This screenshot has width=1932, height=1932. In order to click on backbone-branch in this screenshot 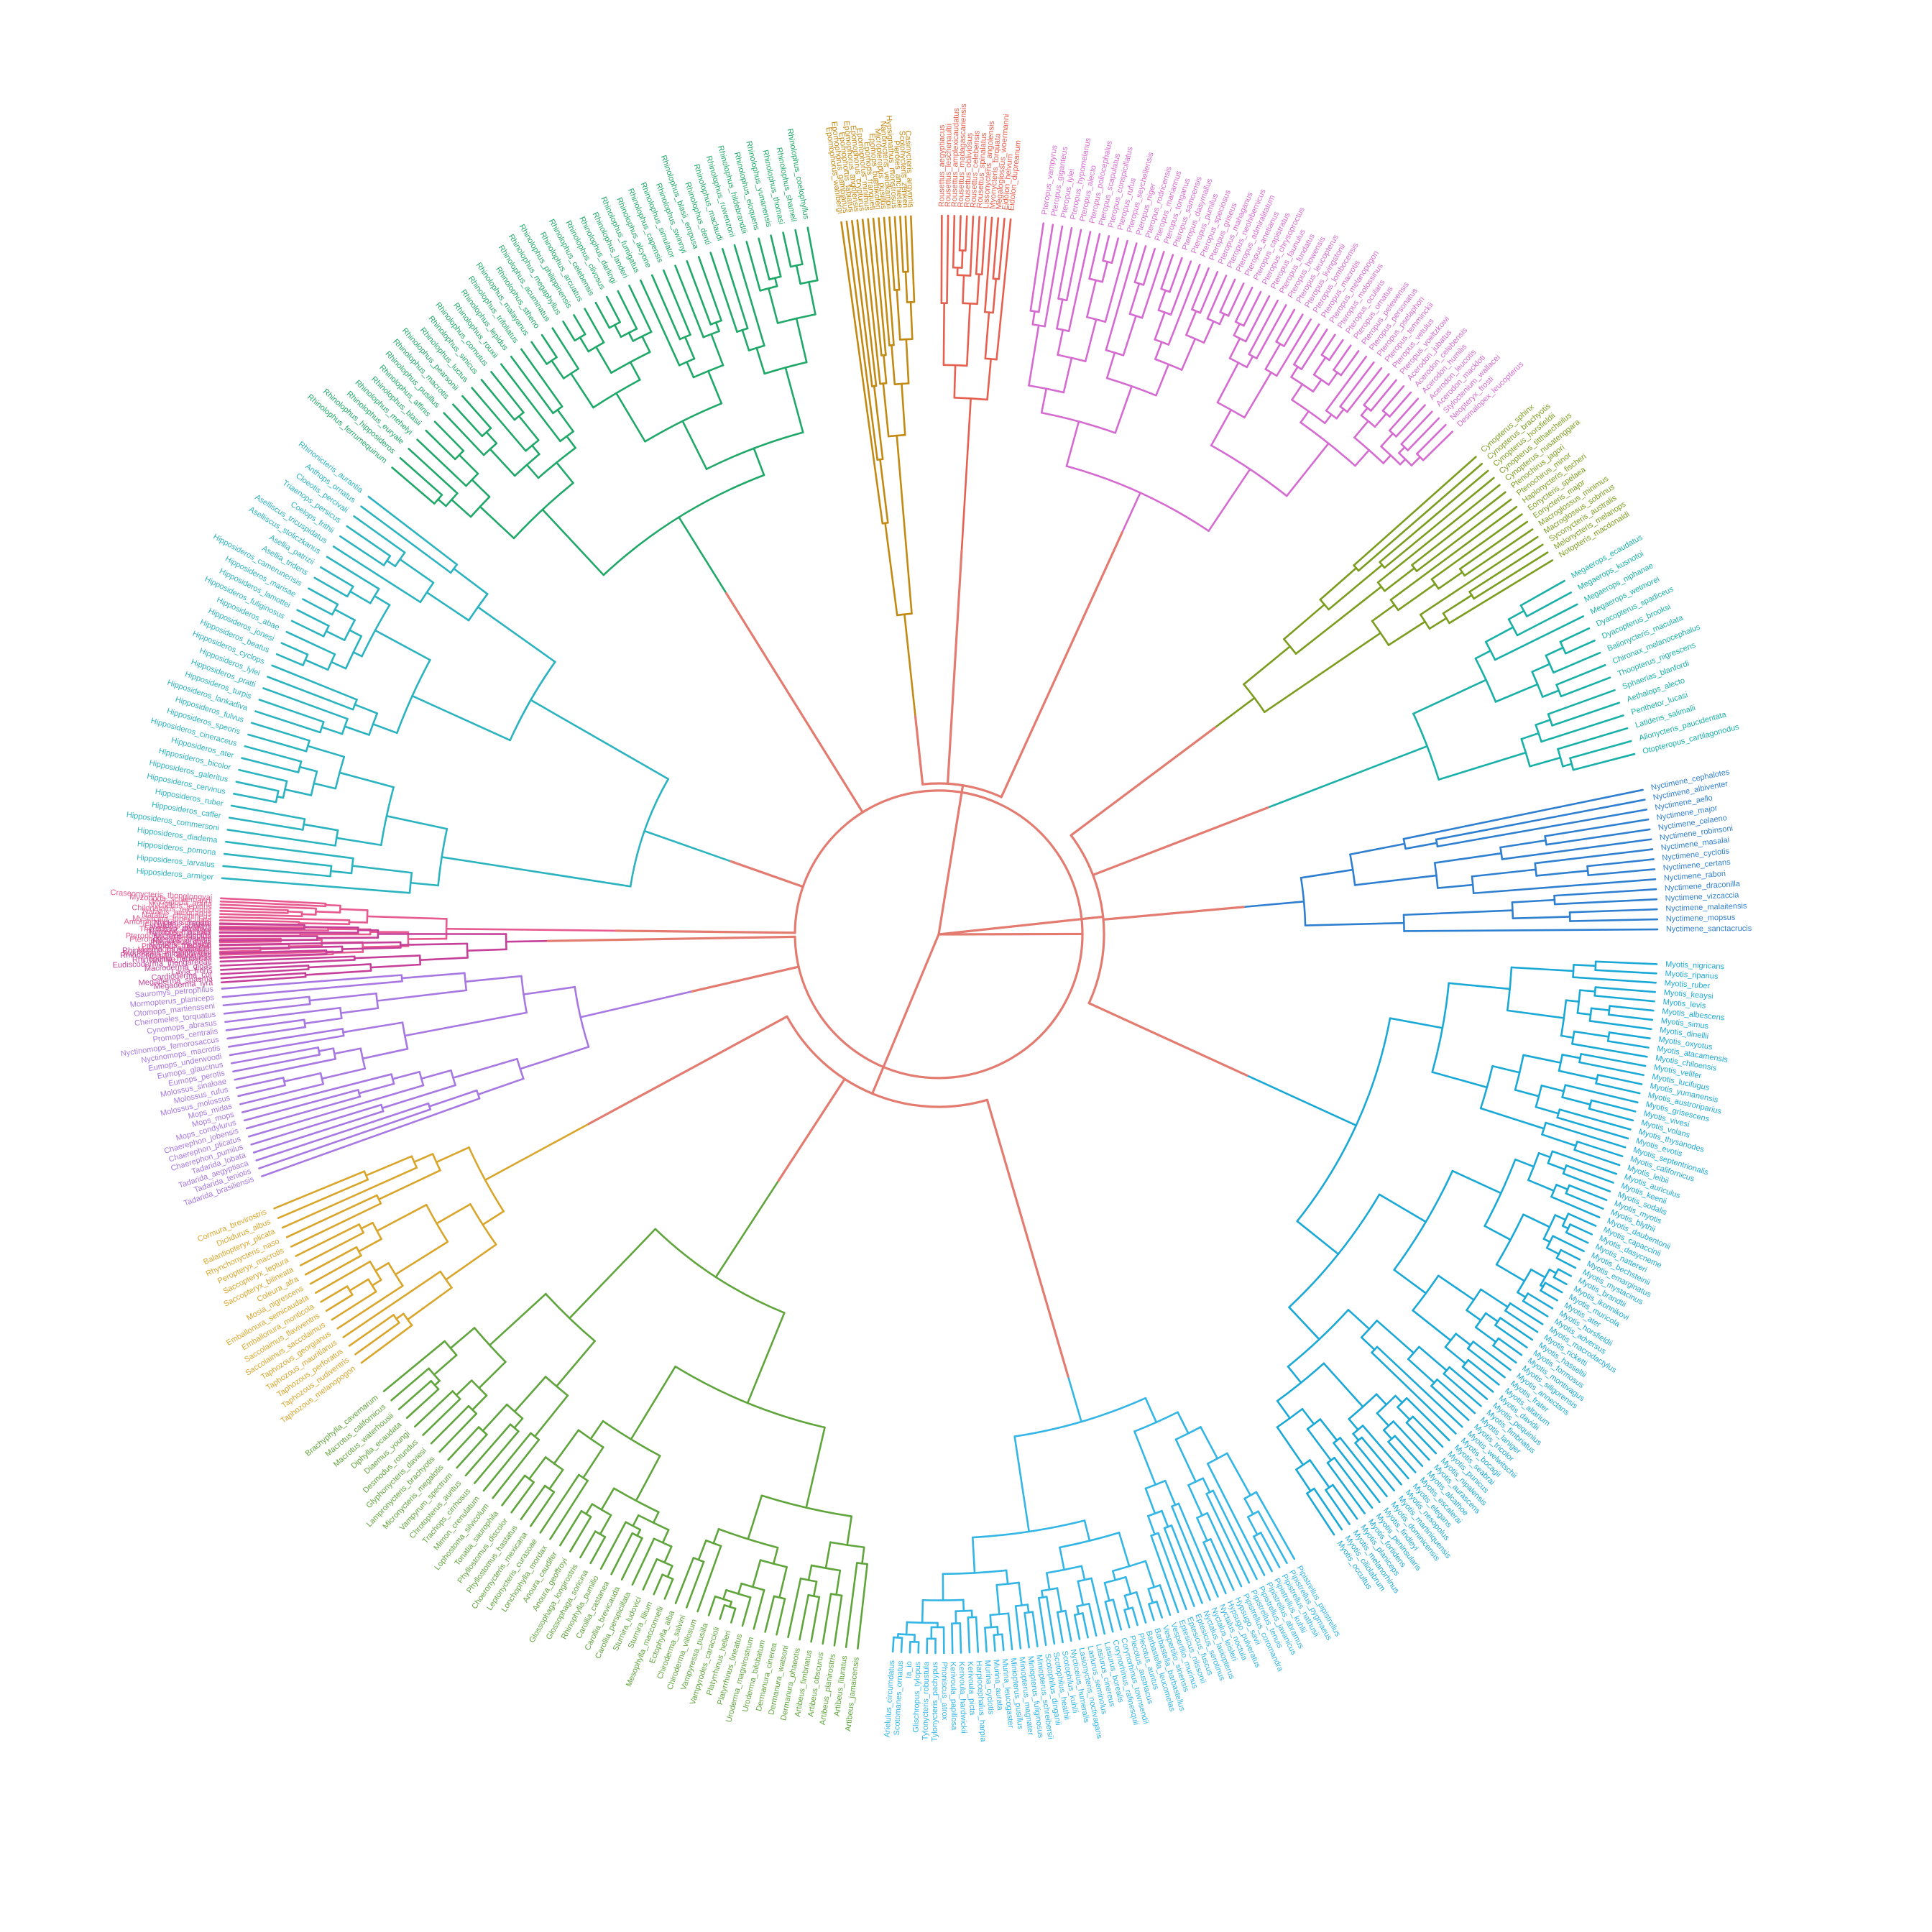, I will do `click(811, 1129)`.